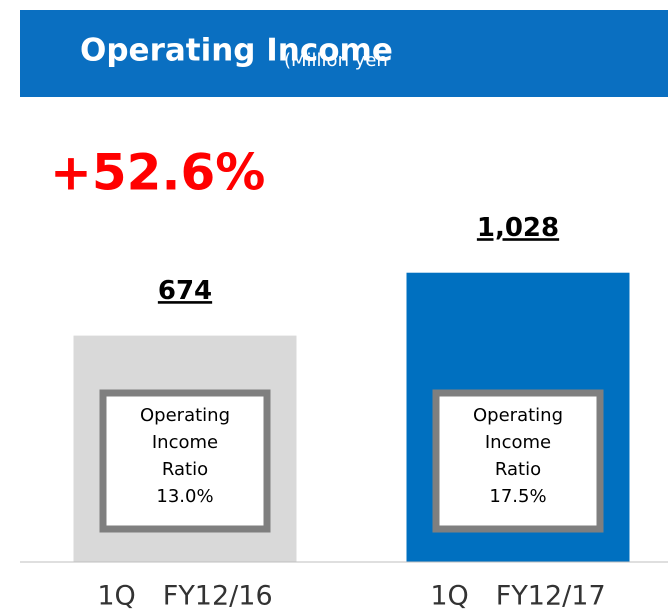 The width and height of the screenshot is (668, 614). I want to click on chart-title: Operating Income, so click(236, 51).